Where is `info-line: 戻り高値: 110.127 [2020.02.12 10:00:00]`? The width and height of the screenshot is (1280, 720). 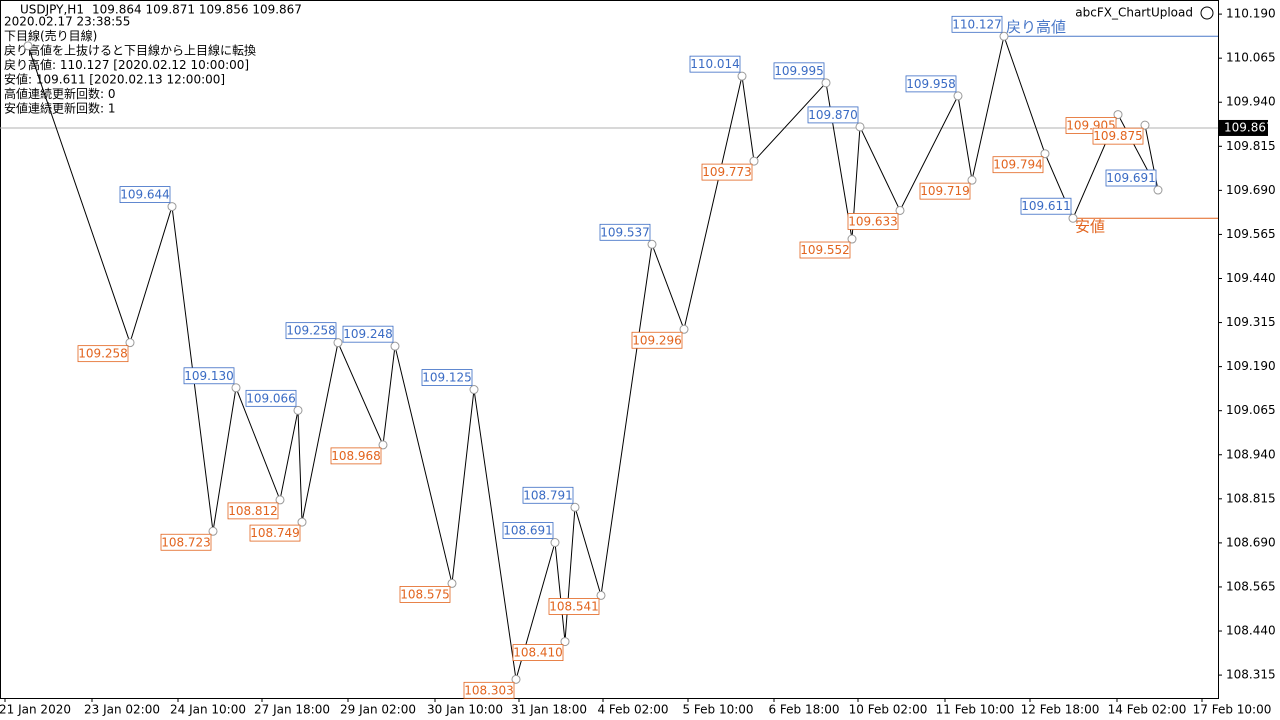
info-line: 戻り高値: 110.127 [2020.02.12 10:00:00] is located at coordinates (126, 64).